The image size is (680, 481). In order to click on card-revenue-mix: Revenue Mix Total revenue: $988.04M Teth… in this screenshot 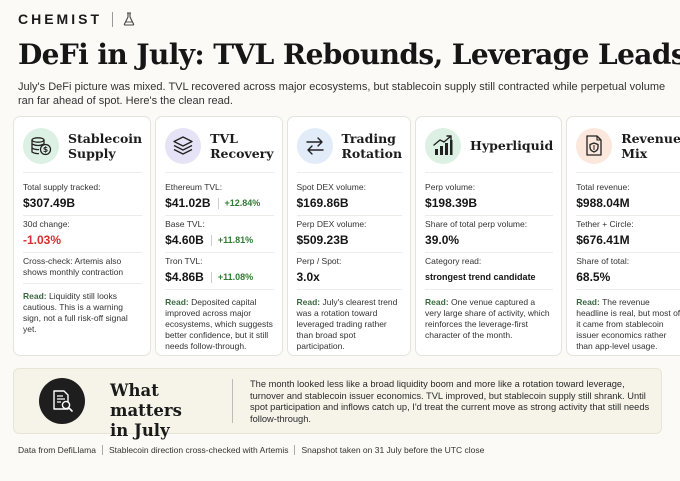, I will do `click(623, 236)`.